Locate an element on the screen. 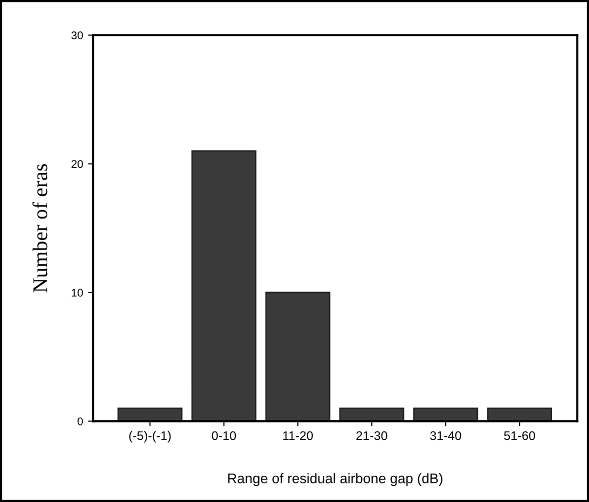 This screenshot has width=589, height=502. x-tick-label: 21-30 is located at coordinates (372, 435).